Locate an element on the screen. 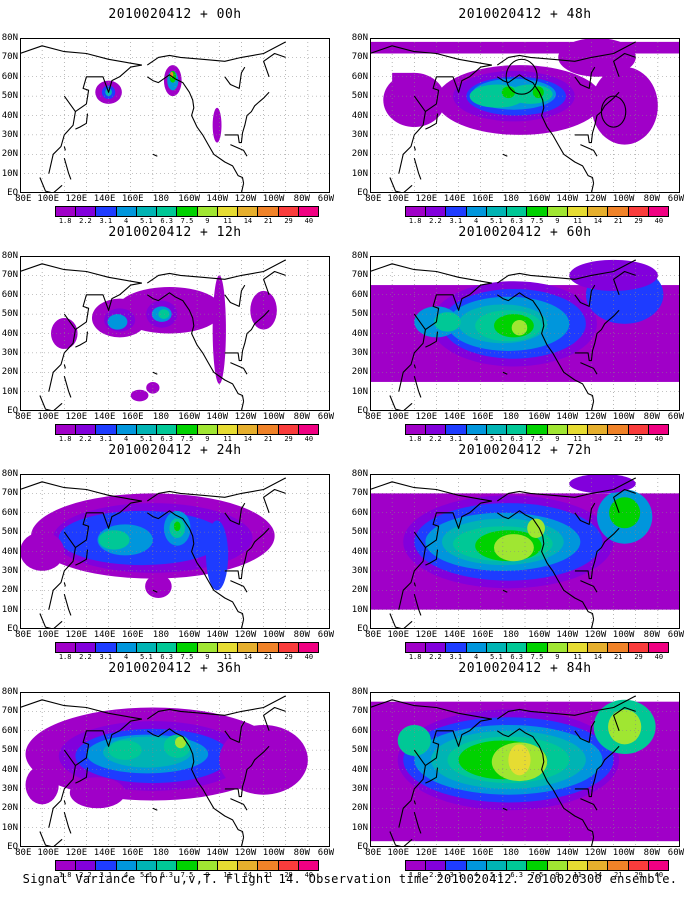 The image size is (700, 900). latitude-label: 60N is located at coordinates (359, 294).